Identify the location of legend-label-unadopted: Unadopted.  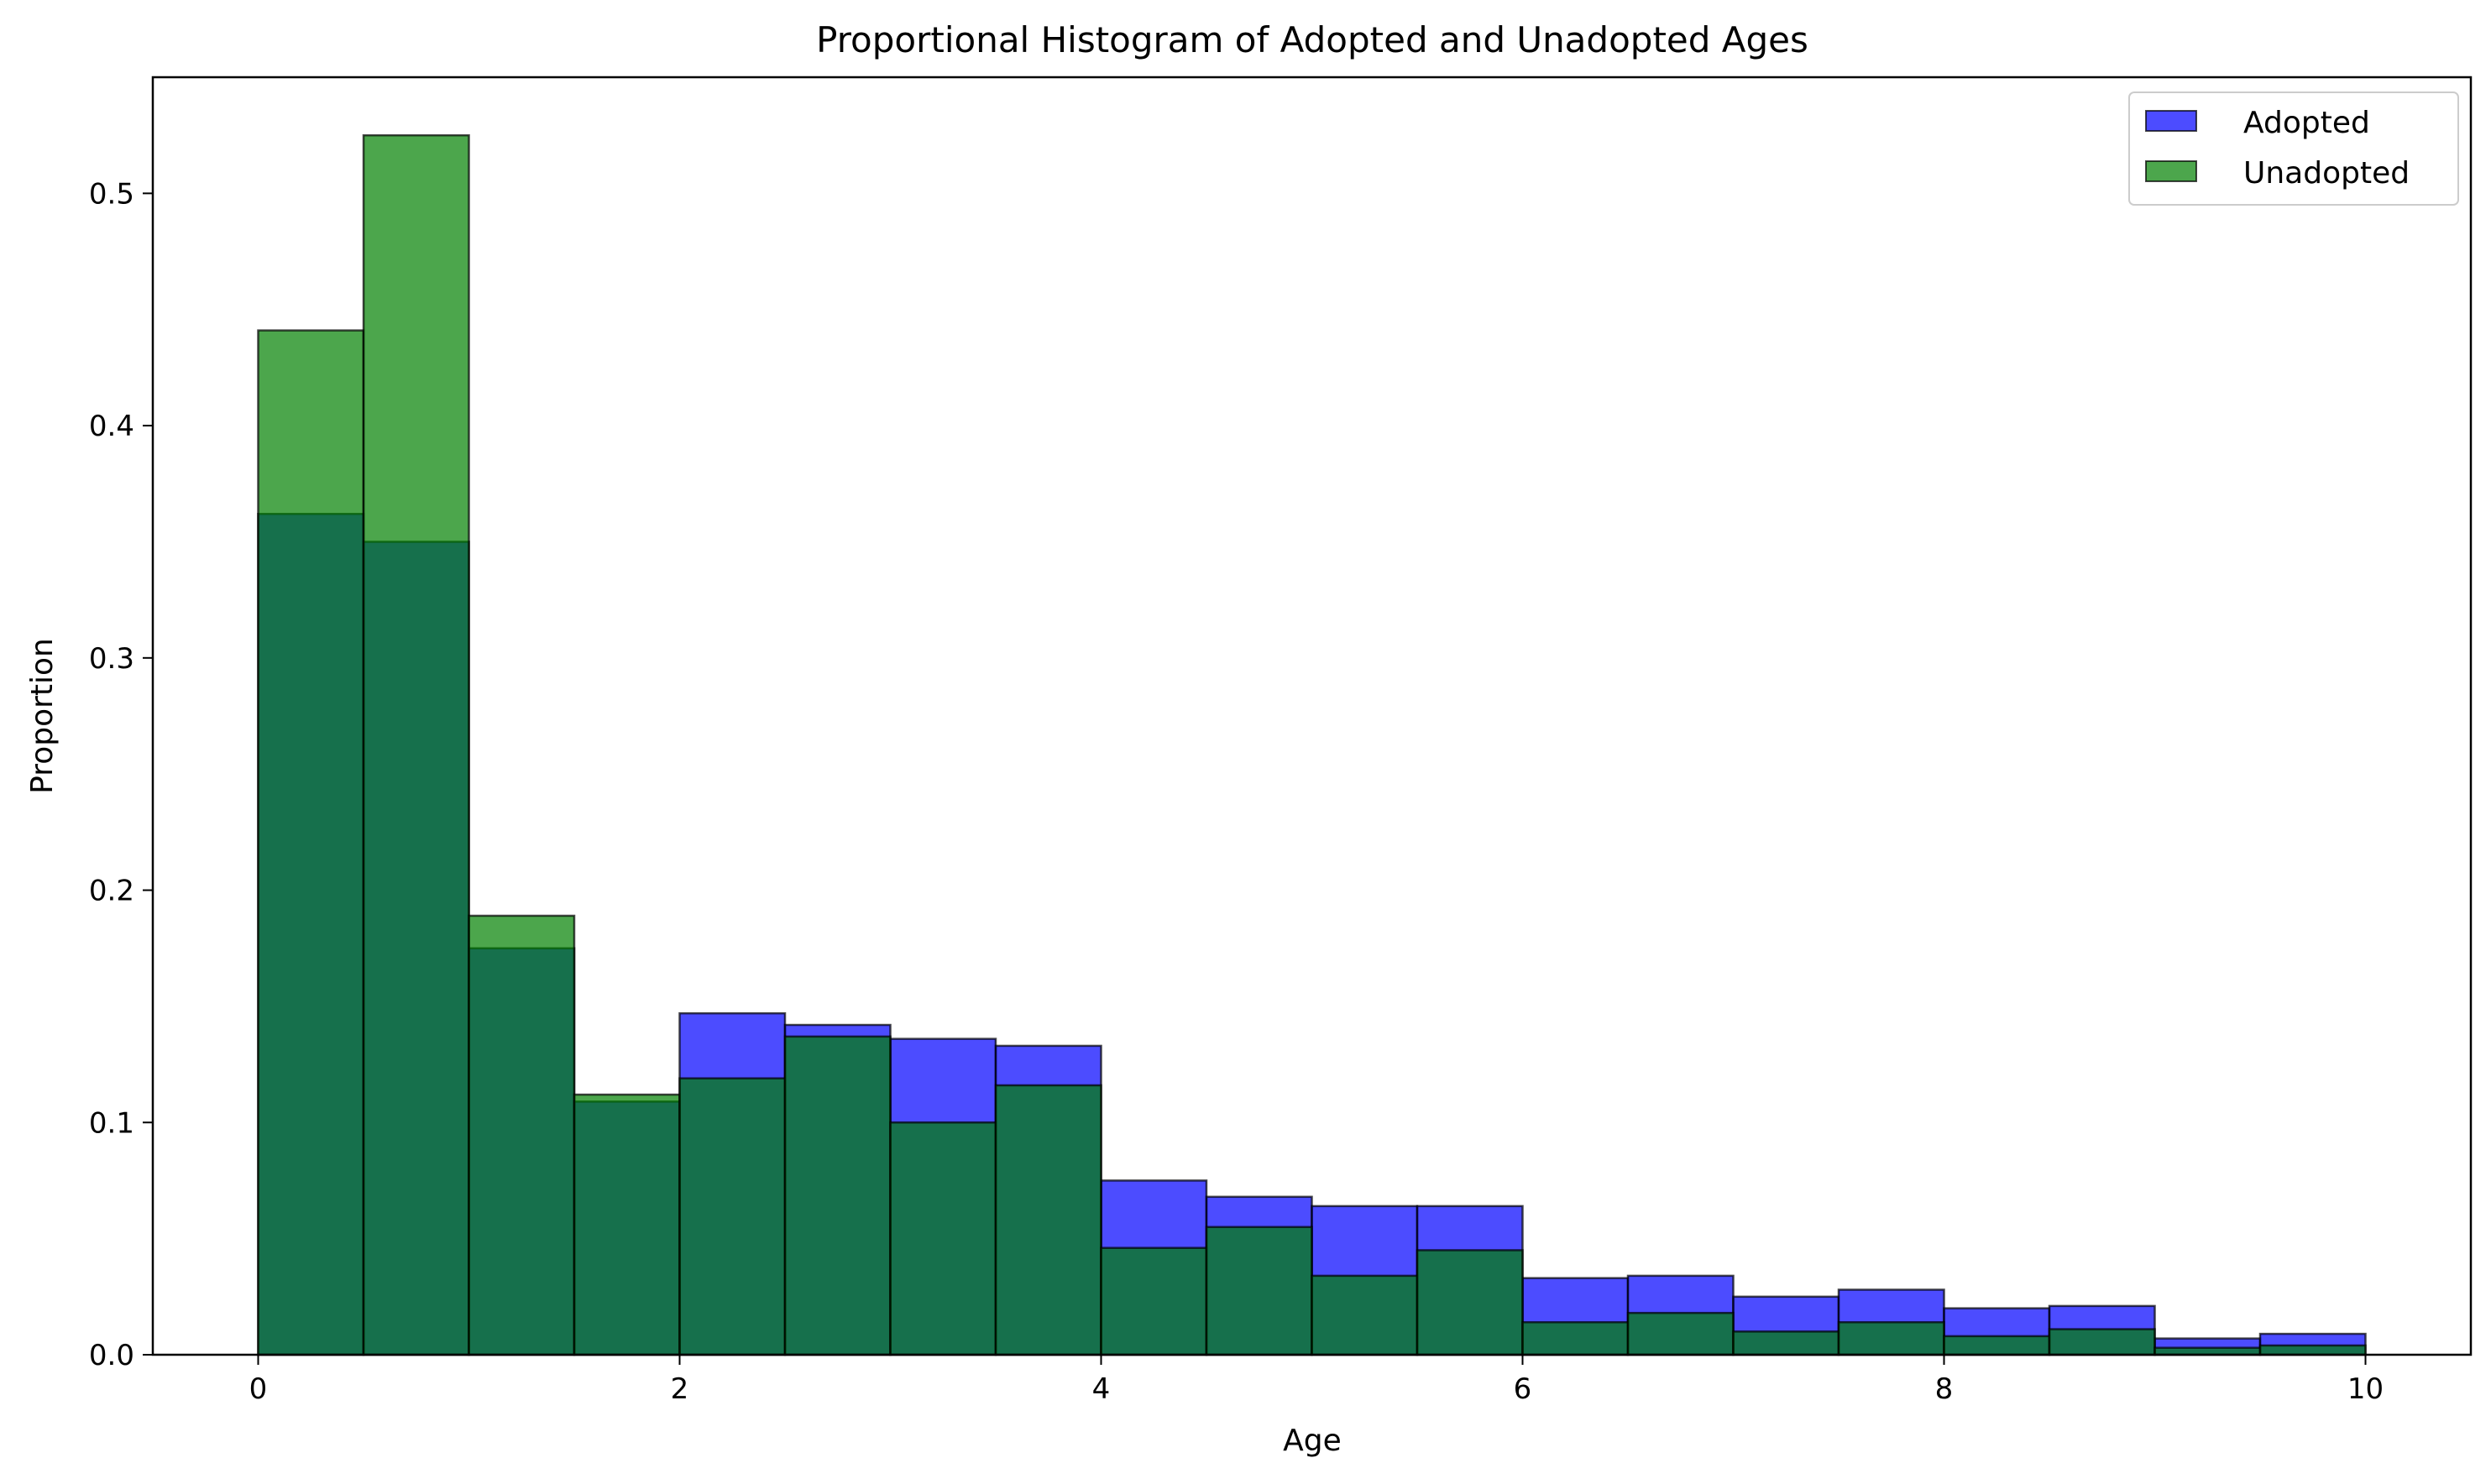
(2327, 173).